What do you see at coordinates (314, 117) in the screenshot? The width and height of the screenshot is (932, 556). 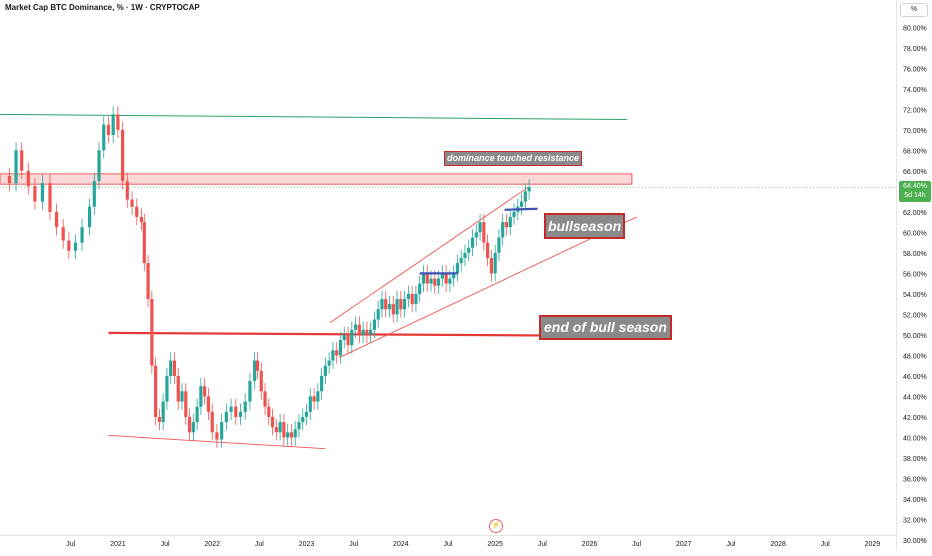 I see `green-horizontal-line` at bounding box center [314, 117].